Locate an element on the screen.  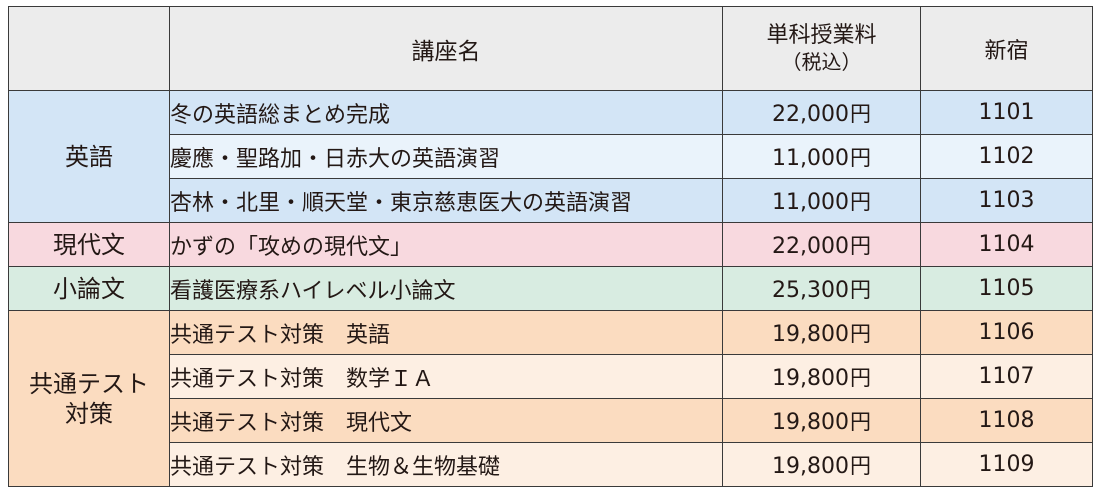
header-fee: 単科授業料 （税込） is located at coordinates (821, 48).